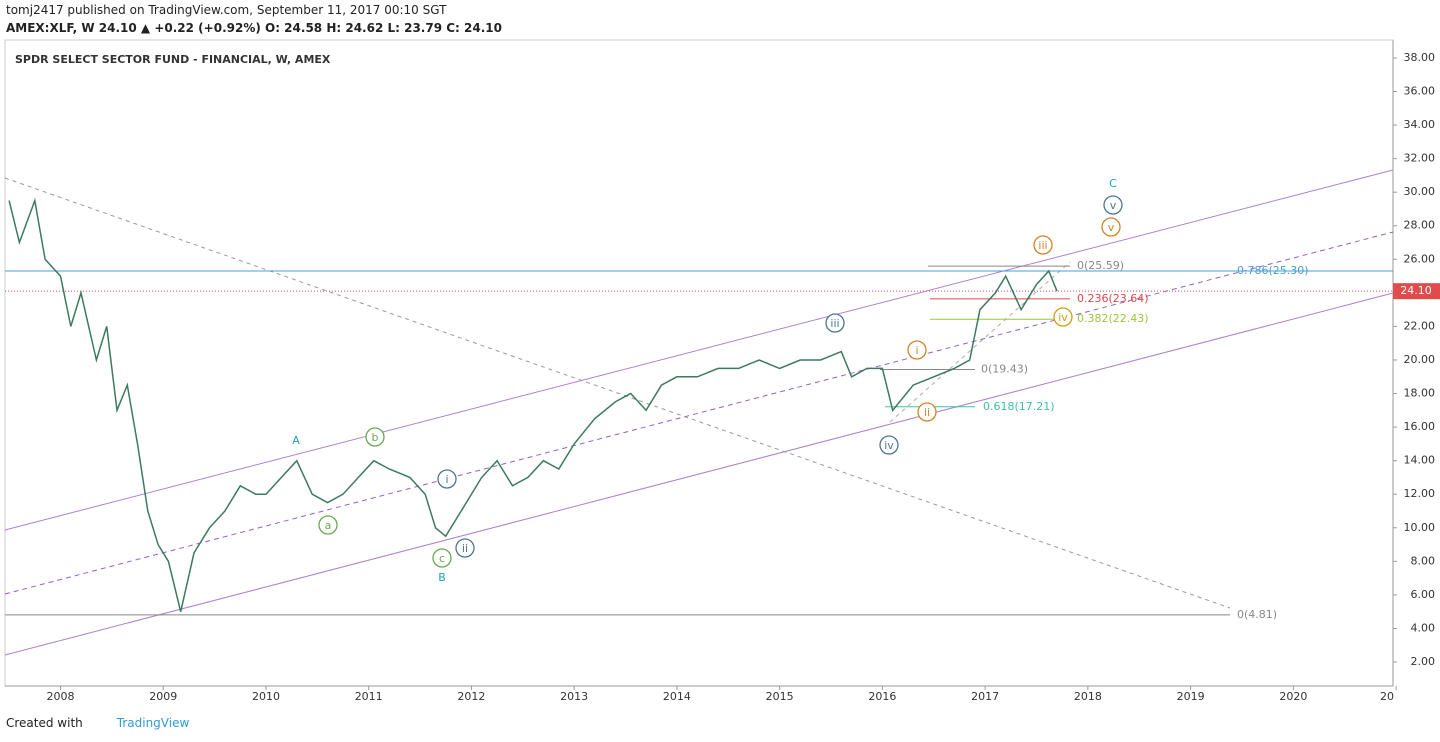 The height and width of the screenshot is (742, 1440). I want to click on fib-label: 0(19.43), so click(1004, 369).